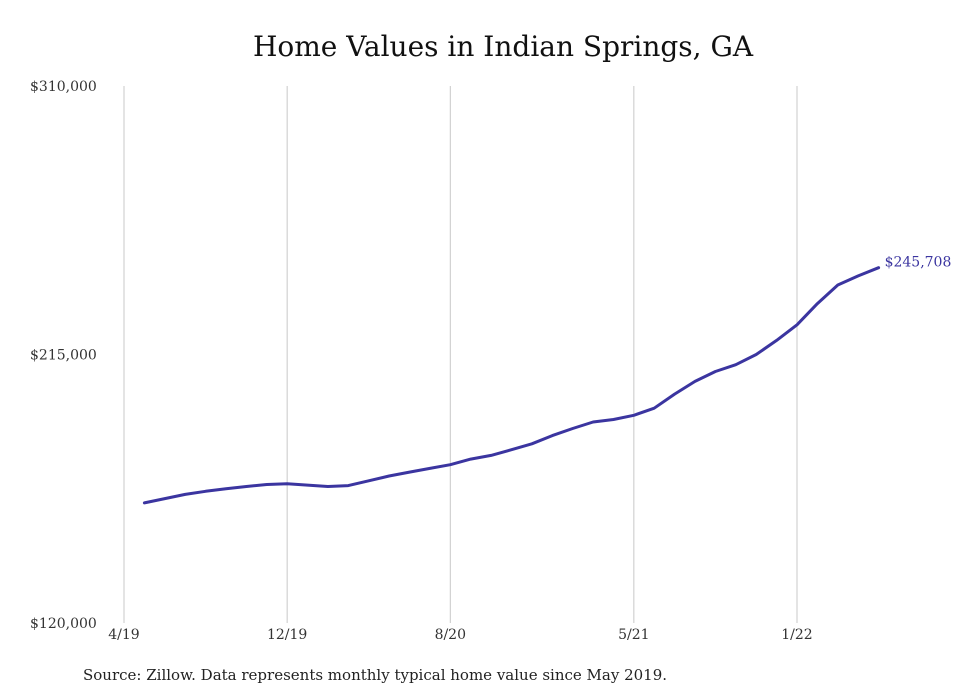 This screenshot has width=980, height=699. I want to click on end-value-label: $245,708, so click(918, 263).